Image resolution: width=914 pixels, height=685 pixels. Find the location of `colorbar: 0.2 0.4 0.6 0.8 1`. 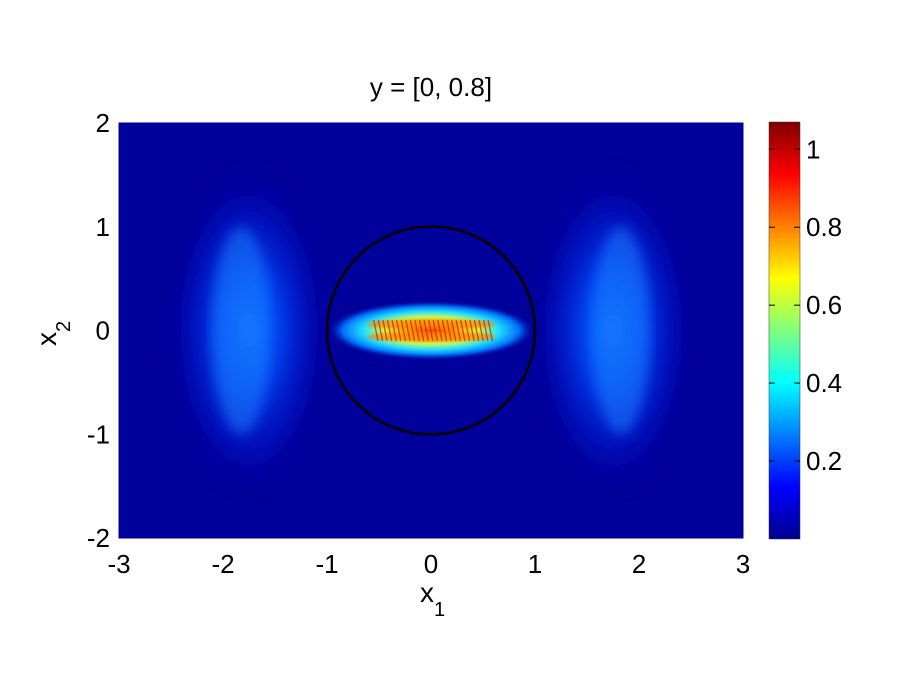

colorbar: 0.2 0.4 0.6 0.8 1 is located at coordinates (805, 330).